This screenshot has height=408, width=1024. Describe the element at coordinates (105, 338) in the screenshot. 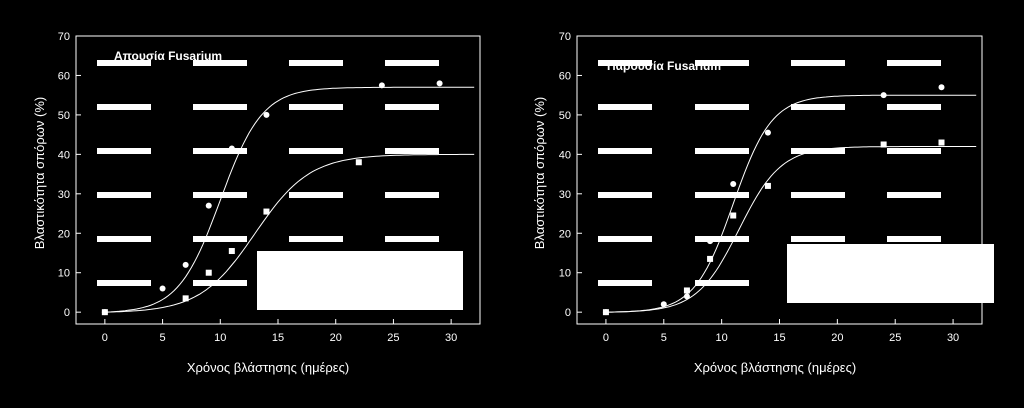

I see `x-tick-label: 0` at that location.